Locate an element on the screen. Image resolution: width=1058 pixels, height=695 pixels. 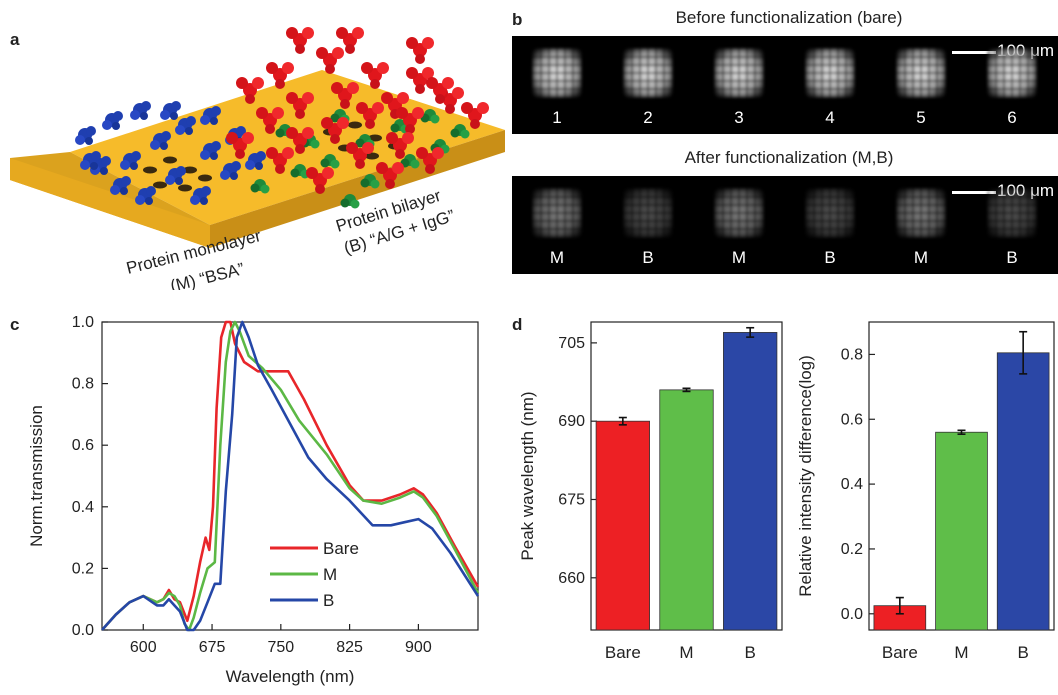
intensity-bar-b is located at coordinates (1023, 491).